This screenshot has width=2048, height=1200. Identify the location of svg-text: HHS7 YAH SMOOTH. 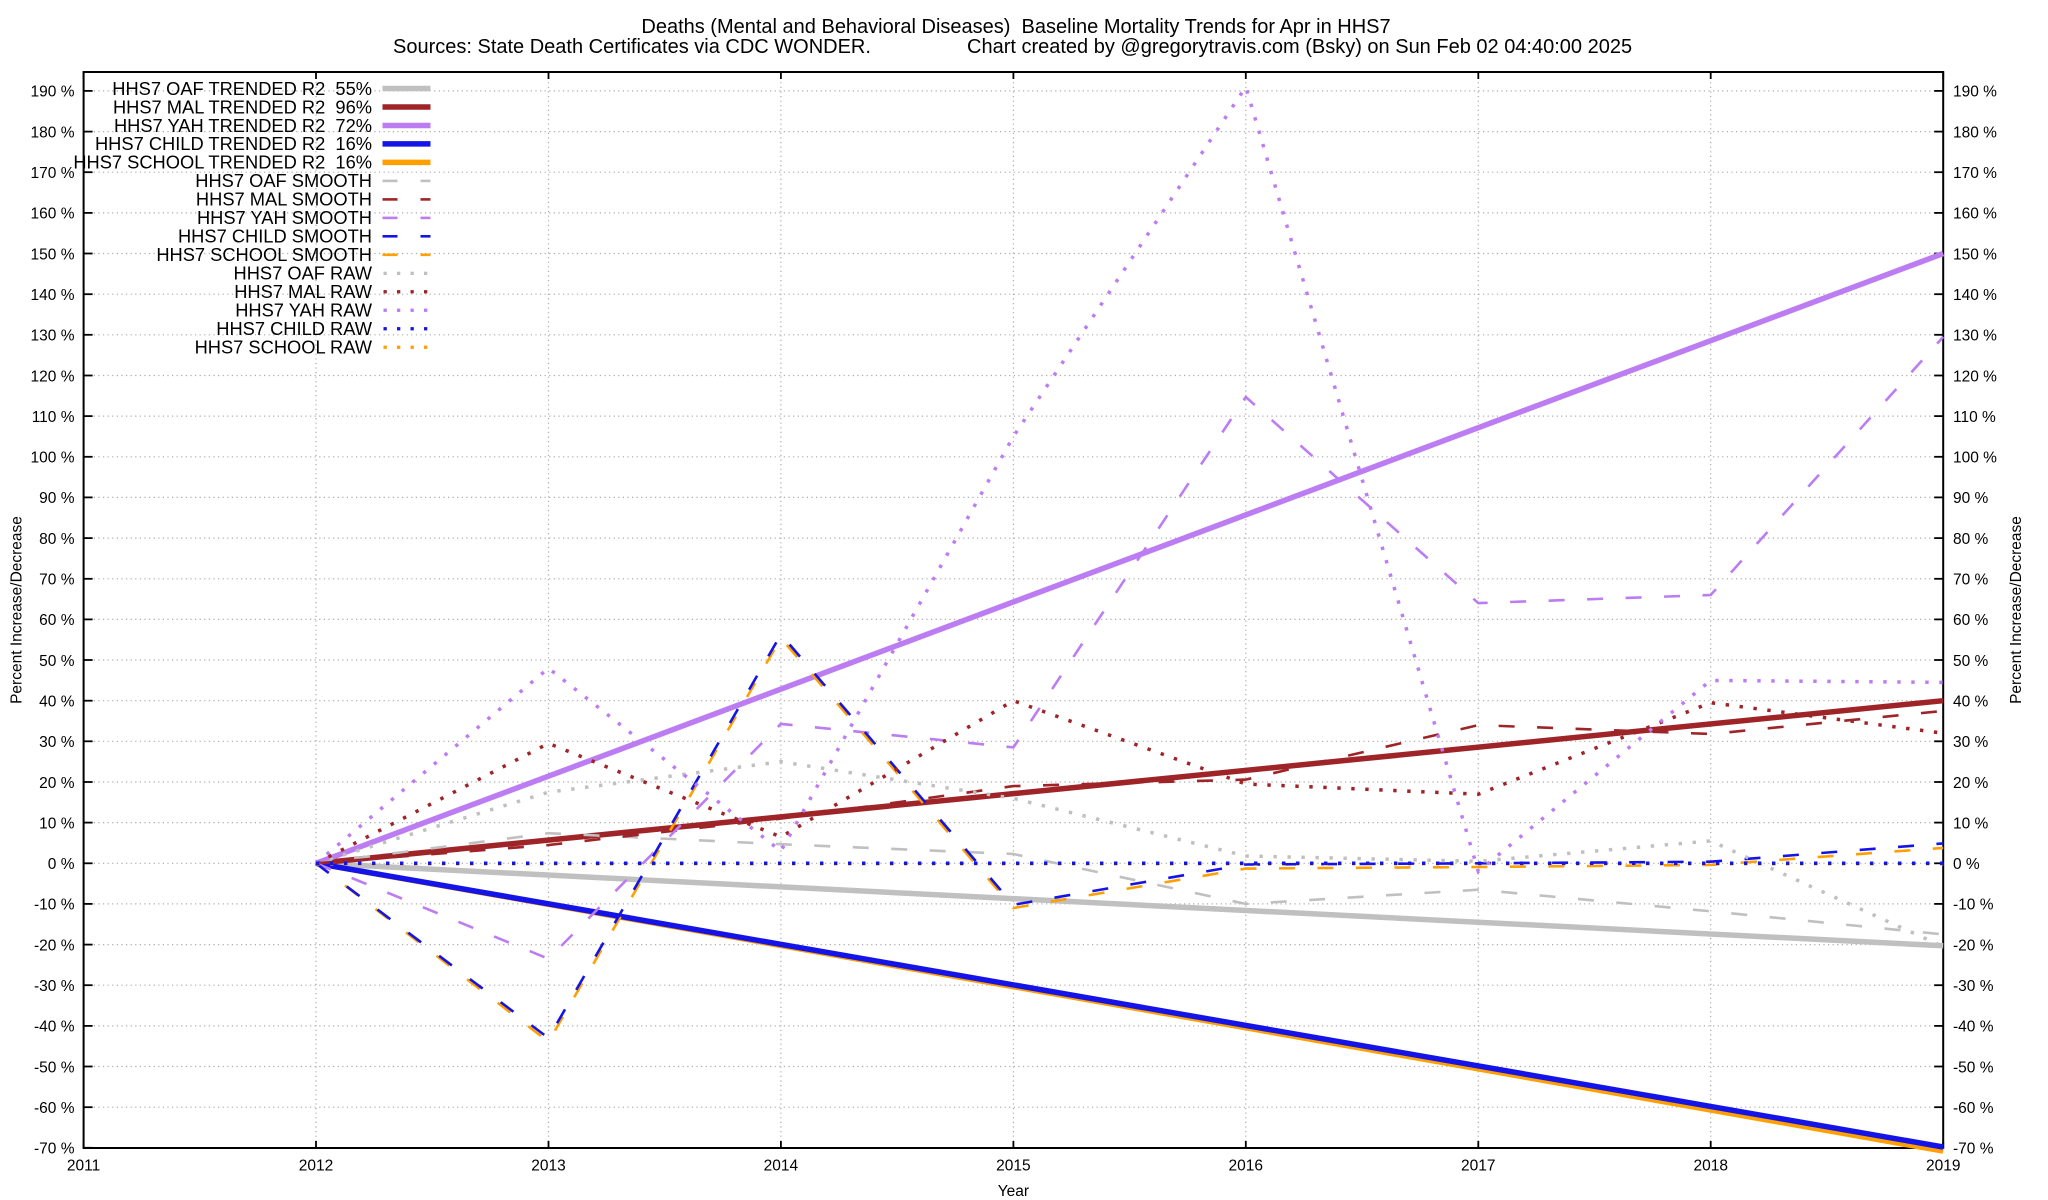
(284, 217).